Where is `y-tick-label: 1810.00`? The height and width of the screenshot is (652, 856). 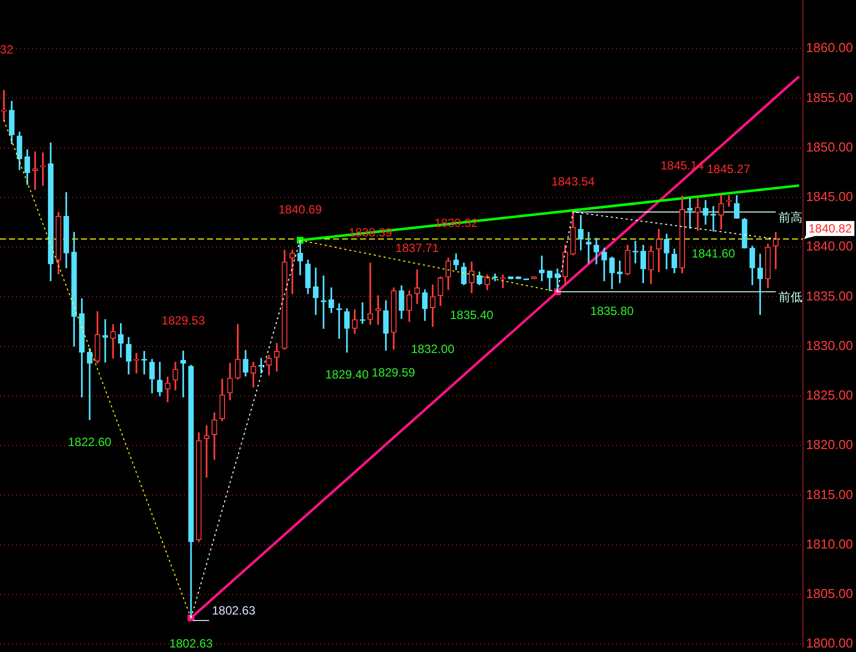 y-tick-label: 1810.00 is located at coordinates (829, 544).